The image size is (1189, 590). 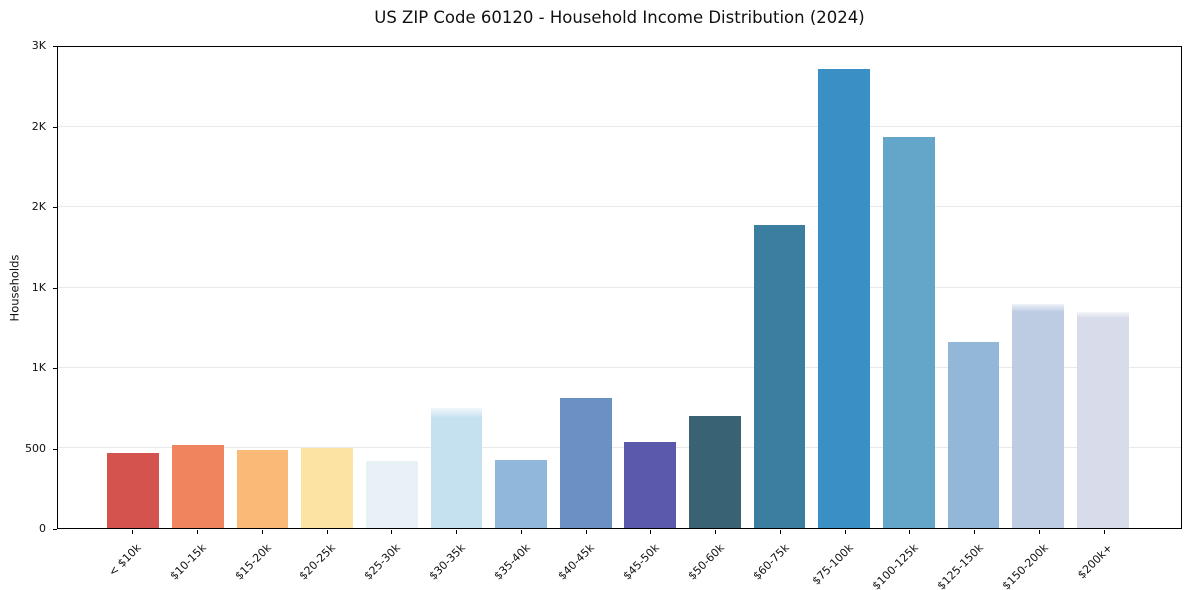 I want to click on y-tick-label: 3K, so click(x=38, y=45).